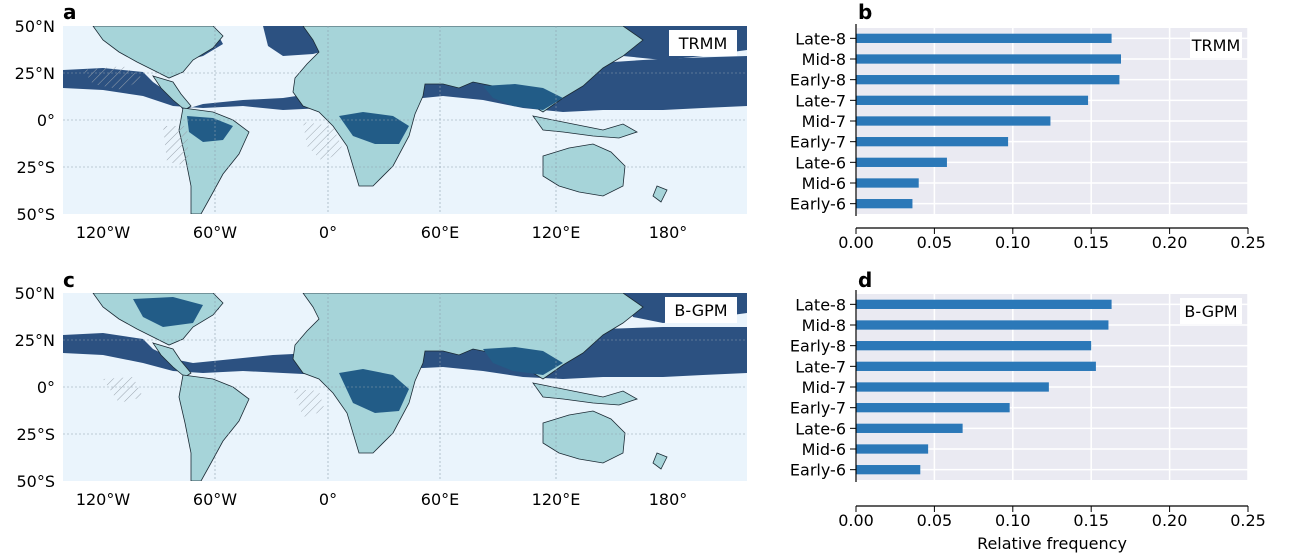 The height and width of the screenshot is (556, 1290). Describe the element at coordinates (35, 387) in the screenshot. I see `map-c-y-ticks: 50°N 25°N 0° 25°S 50°S` at that location.